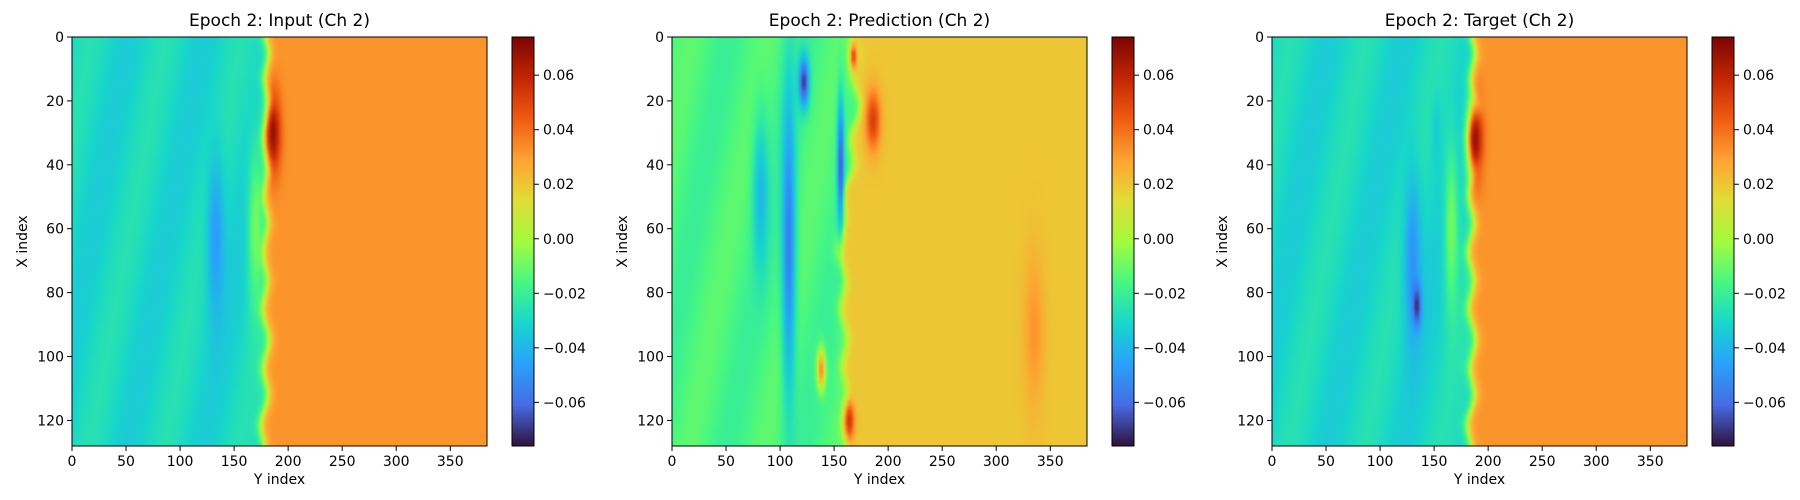 The width and height of the screenshot is (1800, 500). What do you see at coordinates (879, 21) in the screenshot?
I see `chart-title: Epoch 2: Prediction (Ch 2)` at bounding box center [879, 21].